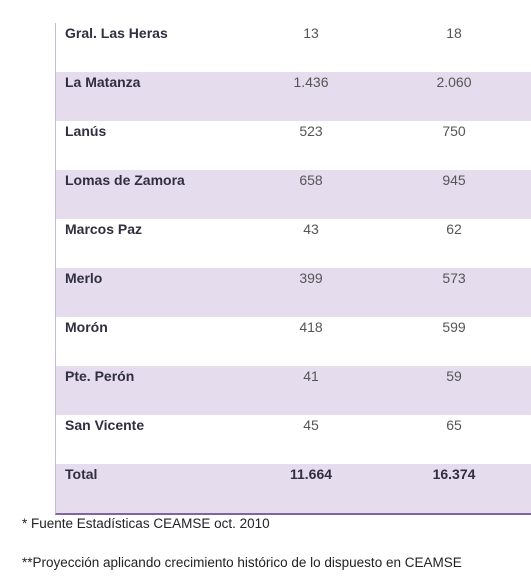 This screenshot has height=578, width=531. Describe the element at coordinates (293, 47) in the screenshot. I see `table-row: Gral. Las Heras 13 18` at that location.